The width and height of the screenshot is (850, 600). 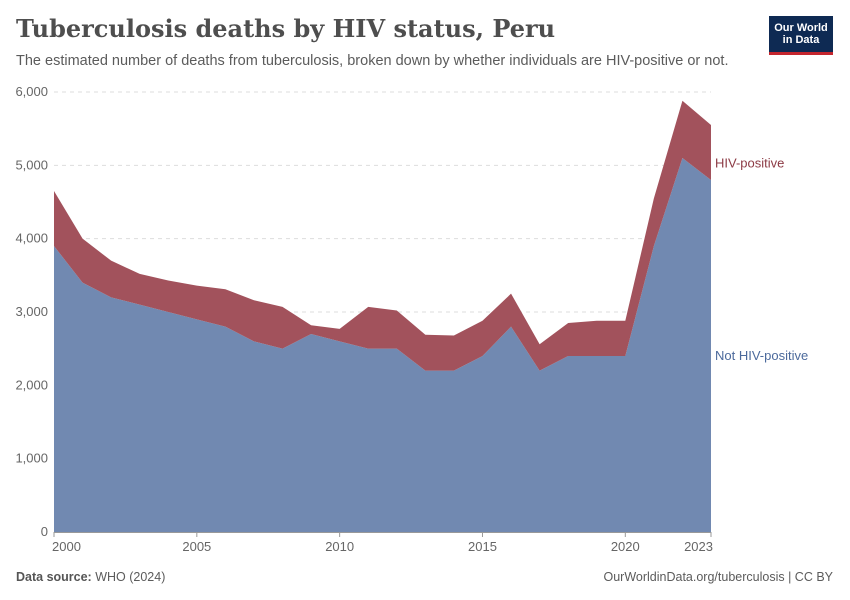 What do you see at coordinates (482, 546) in the screenshot?
I see `x-tick-label: 2015` at bounding box center [482, 546].